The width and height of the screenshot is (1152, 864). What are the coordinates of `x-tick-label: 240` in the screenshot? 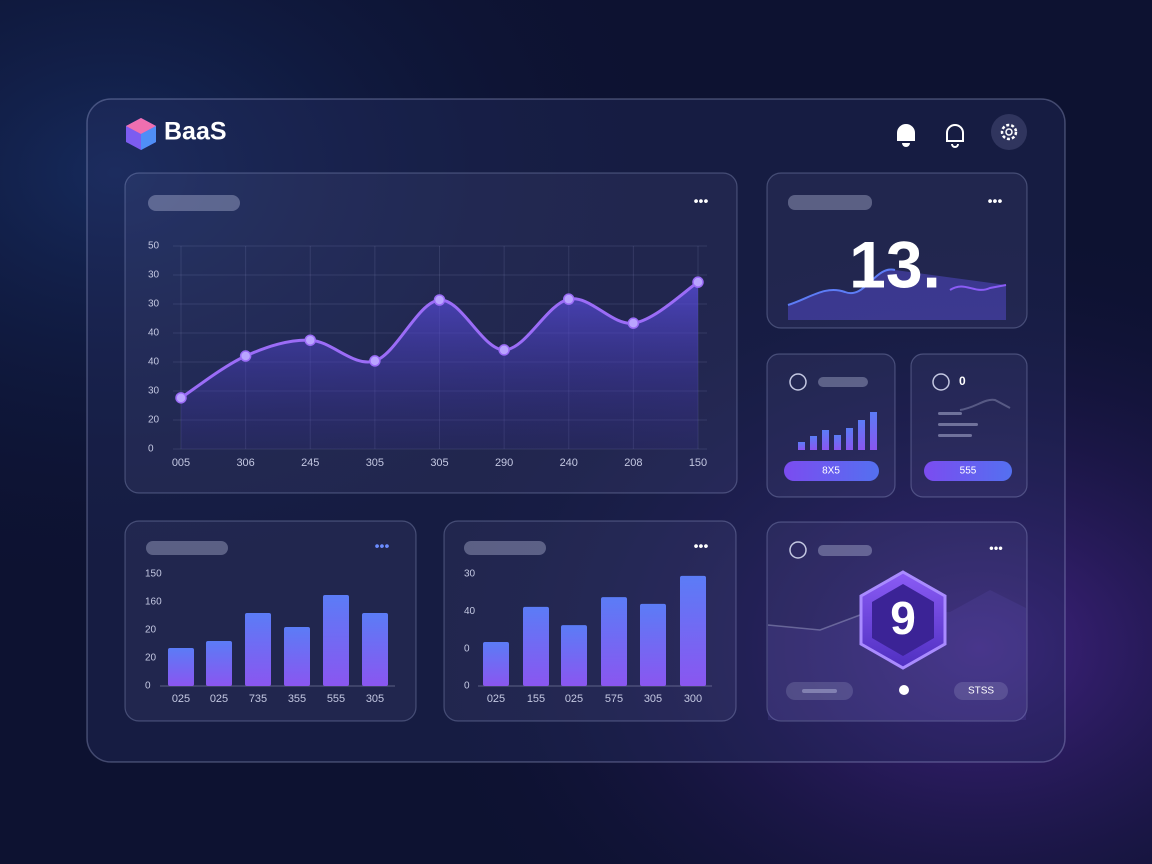 It's located at (569, 463).